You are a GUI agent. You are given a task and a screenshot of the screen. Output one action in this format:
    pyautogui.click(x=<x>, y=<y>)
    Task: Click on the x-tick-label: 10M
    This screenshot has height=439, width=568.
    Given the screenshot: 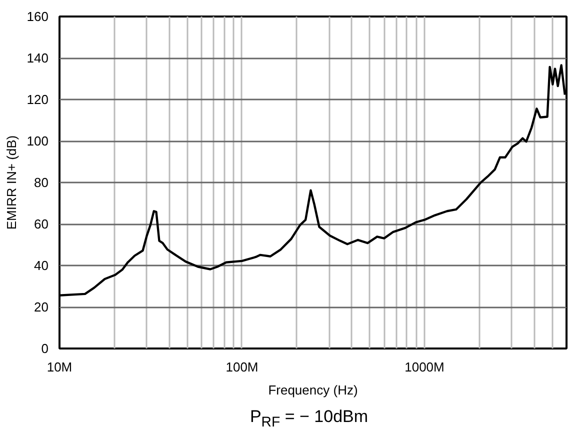 What is the action you would take?
    pyautogui.click(x=59, y=367)
    